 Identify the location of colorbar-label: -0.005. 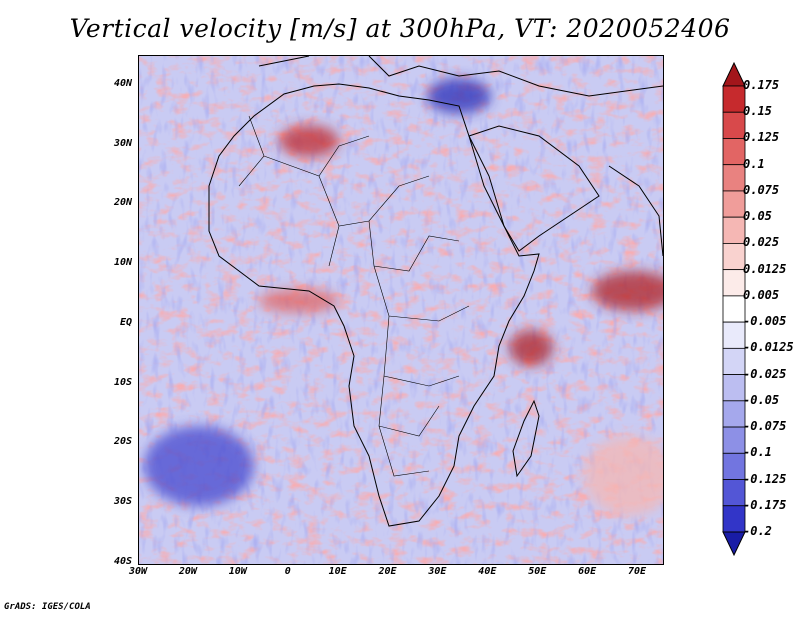
(765, 321).